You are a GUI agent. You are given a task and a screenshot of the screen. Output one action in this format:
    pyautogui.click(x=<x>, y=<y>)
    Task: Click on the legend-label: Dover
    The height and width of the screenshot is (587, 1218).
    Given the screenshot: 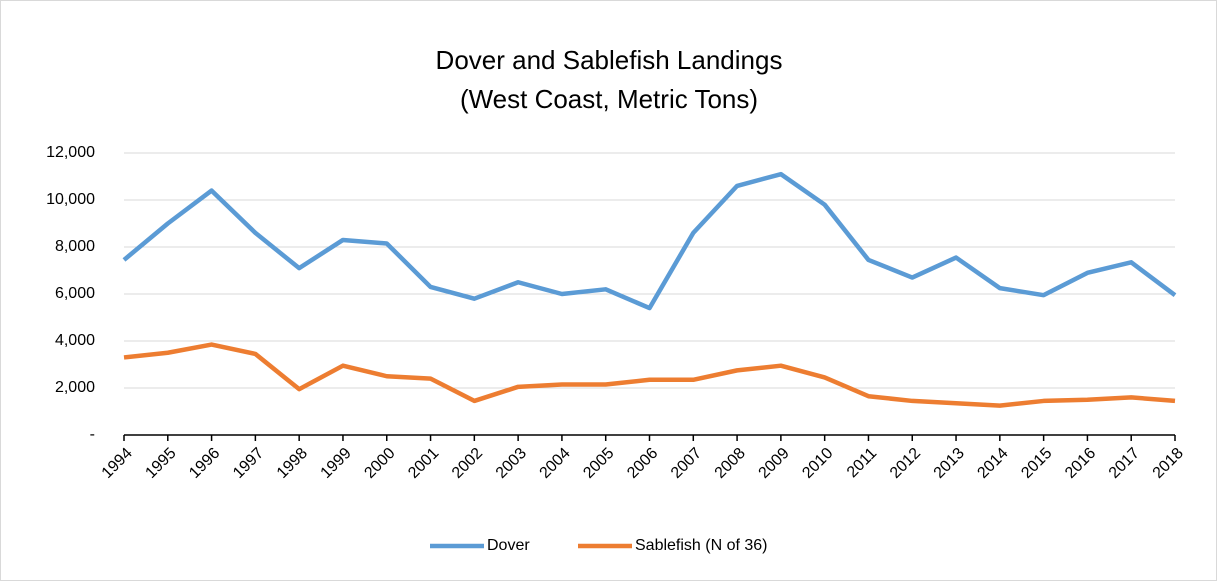 What is the action you would take?
    pyautogui.click(x=508, y=545)
    